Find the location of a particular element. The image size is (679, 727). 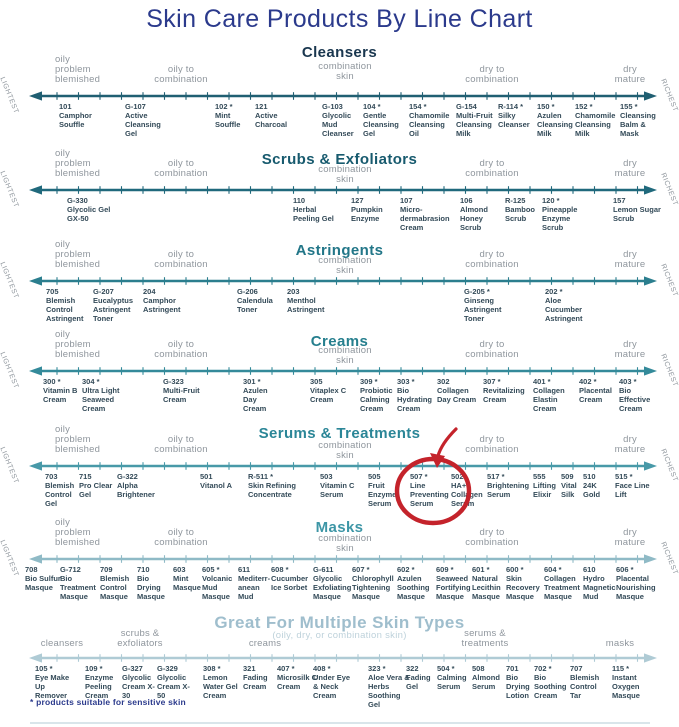

product-code: 154 * is located at coordinates (418, 106).